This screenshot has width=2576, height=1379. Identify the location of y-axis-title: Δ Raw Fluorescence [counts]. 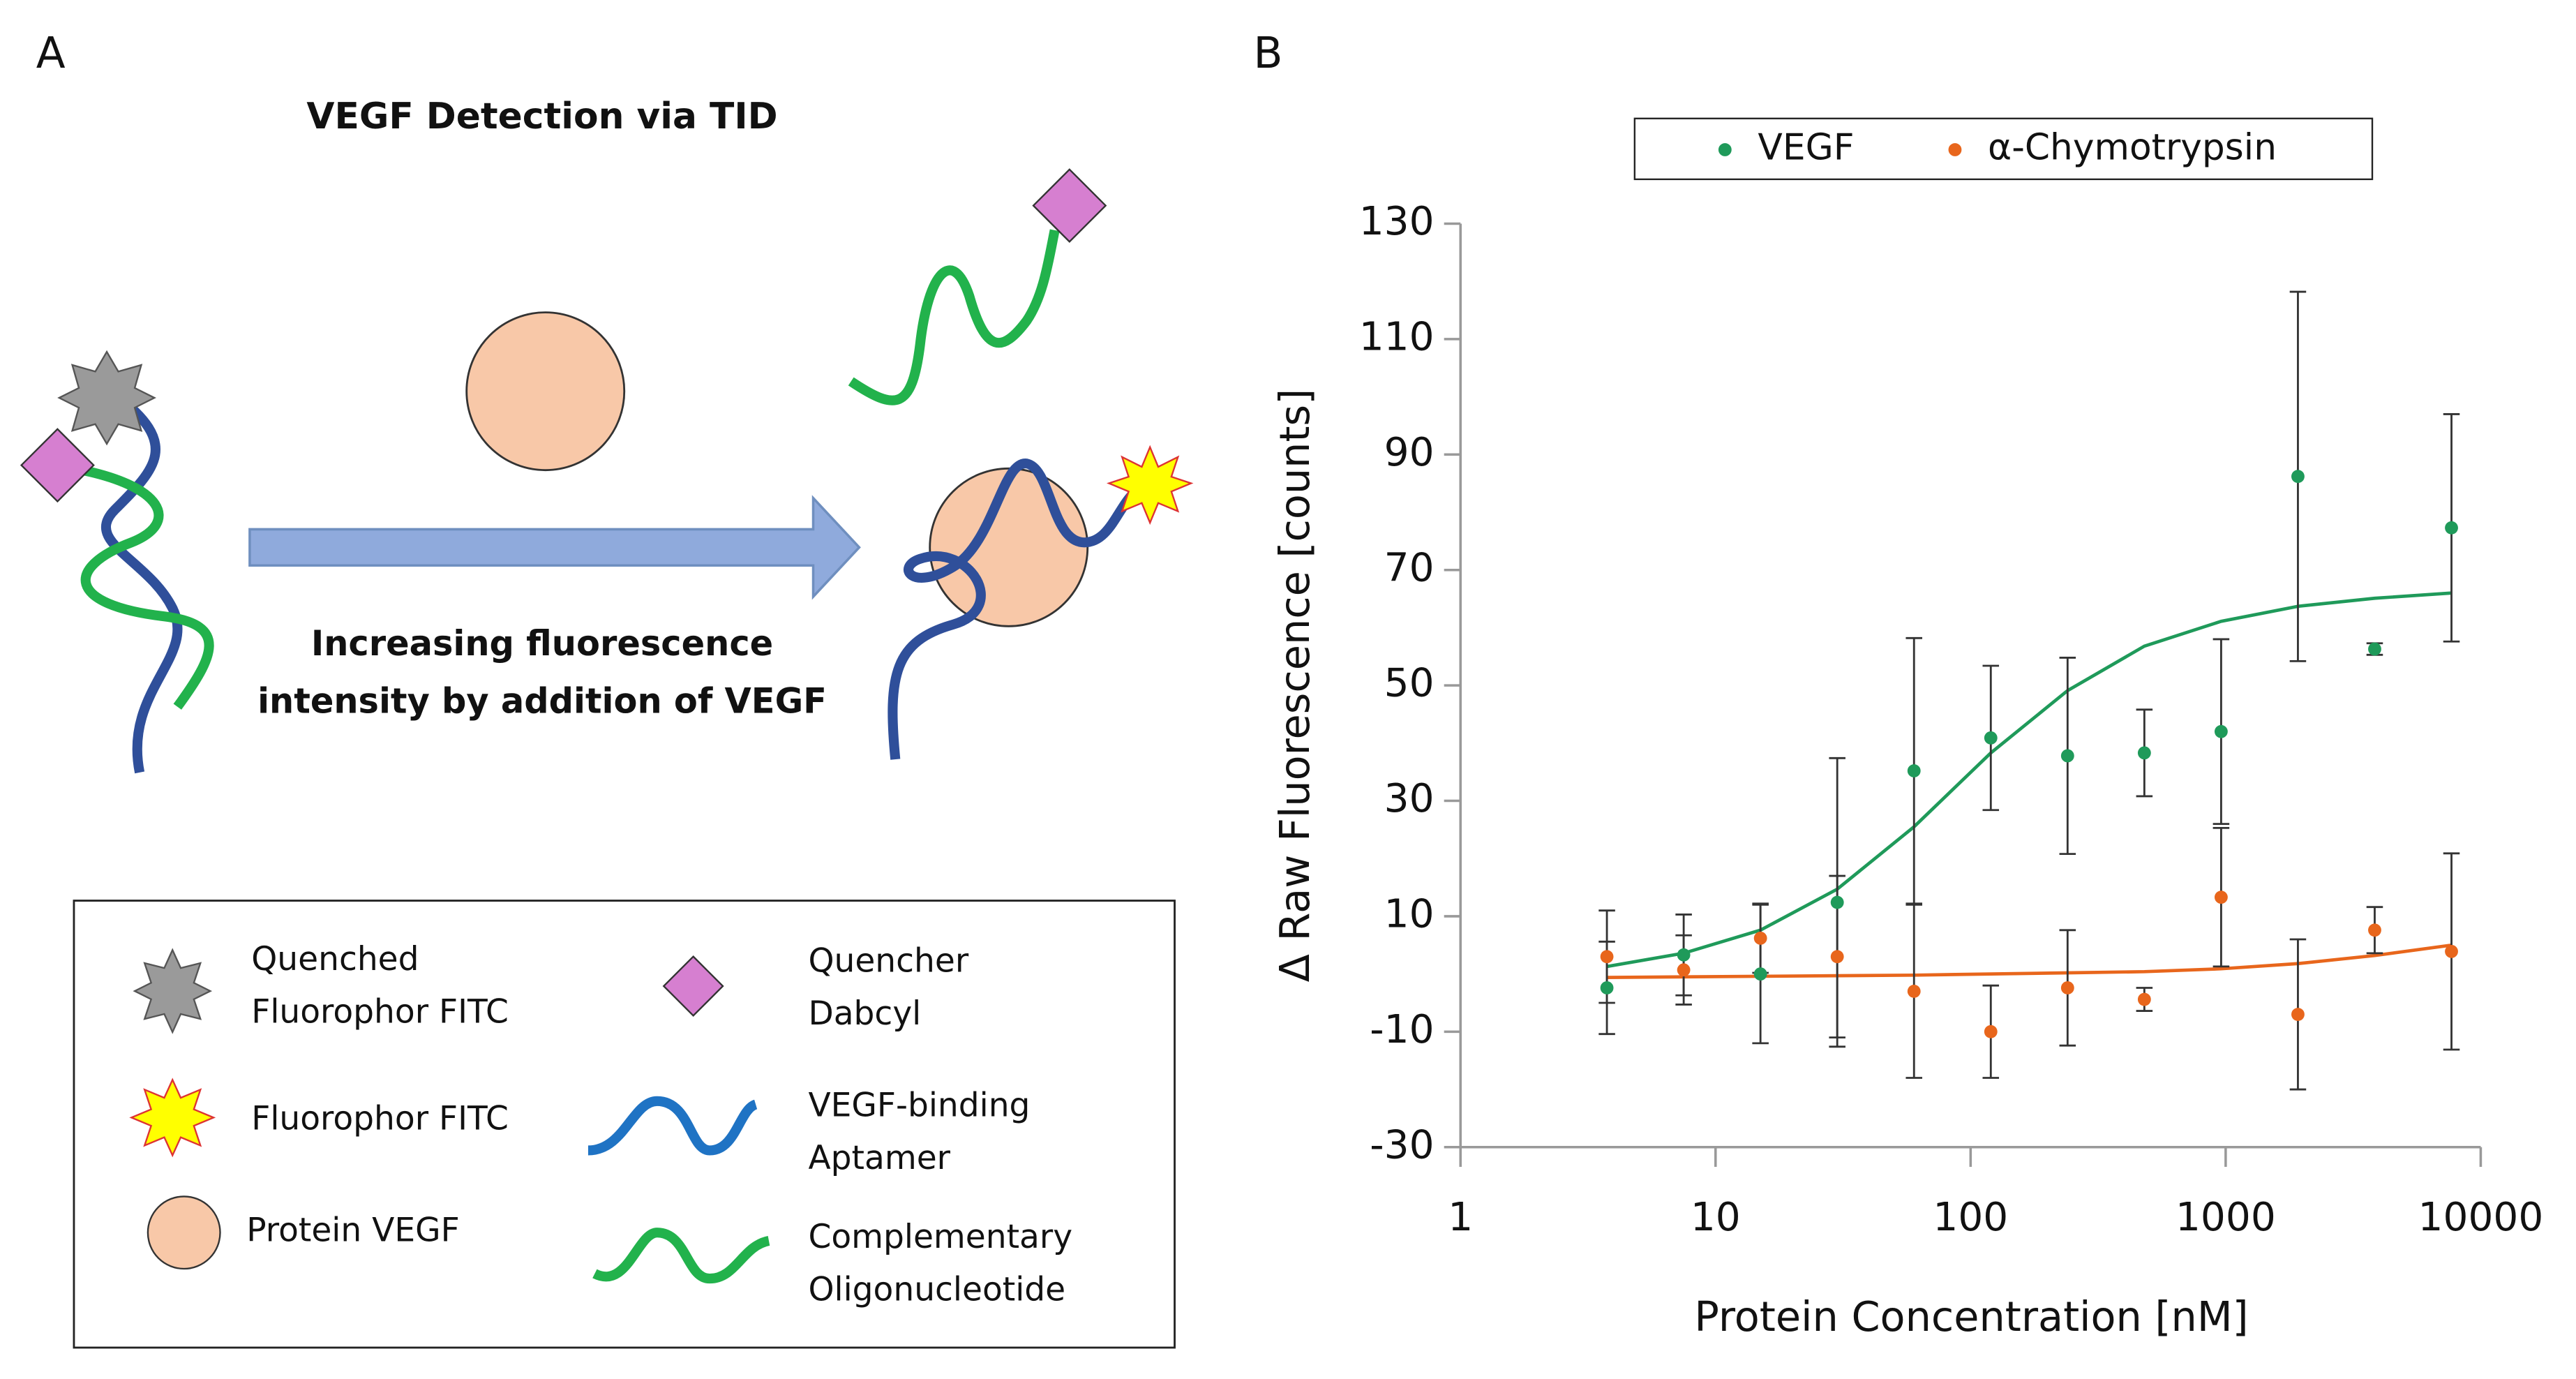
(1295, 686).